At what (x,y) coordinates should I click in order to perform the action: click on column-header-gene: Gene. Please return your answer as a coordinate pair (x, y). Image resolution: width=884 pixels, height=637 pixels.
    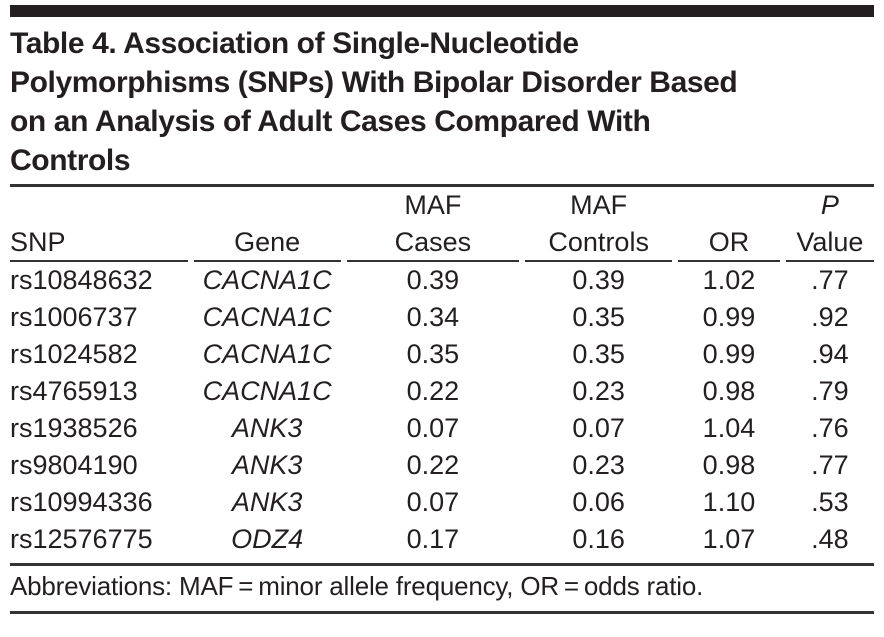
    Looking at the image, I should click on (267, 224).